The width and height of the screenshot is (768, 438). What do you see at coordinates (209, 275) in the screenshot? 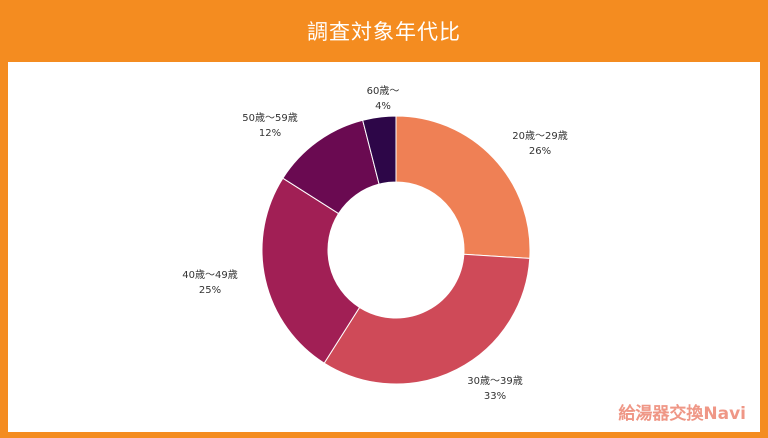
I see `label-category-40s: 40歳〜49歳` at bounding box center [209, 275].